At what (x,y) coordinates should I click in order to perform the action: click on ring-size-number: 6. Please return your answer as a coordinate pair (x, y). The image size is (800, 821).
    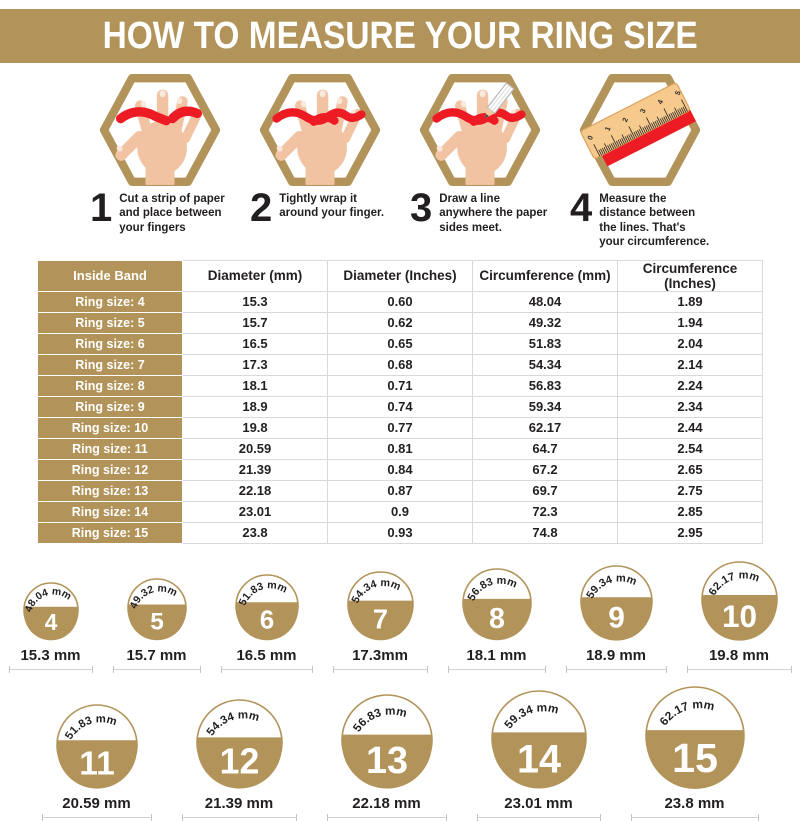
    Looking at the image, I should click on (266, 619).